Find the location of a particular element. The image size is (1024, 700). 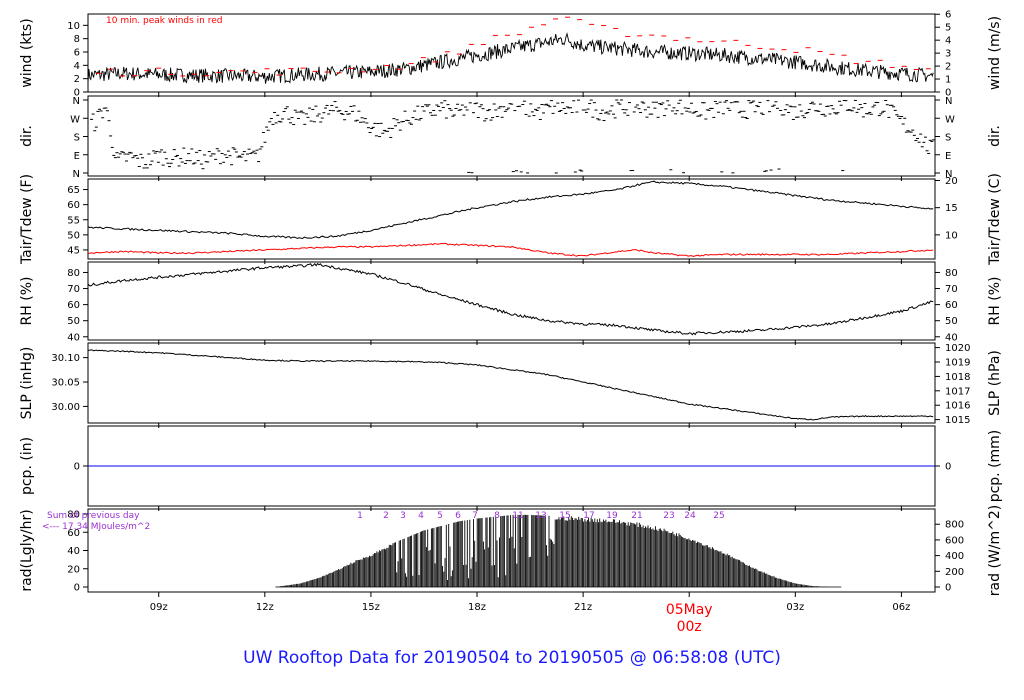

rad-sum-value: <--- 17.34 MJoules/m^2 is located at coordinates (96, 527).